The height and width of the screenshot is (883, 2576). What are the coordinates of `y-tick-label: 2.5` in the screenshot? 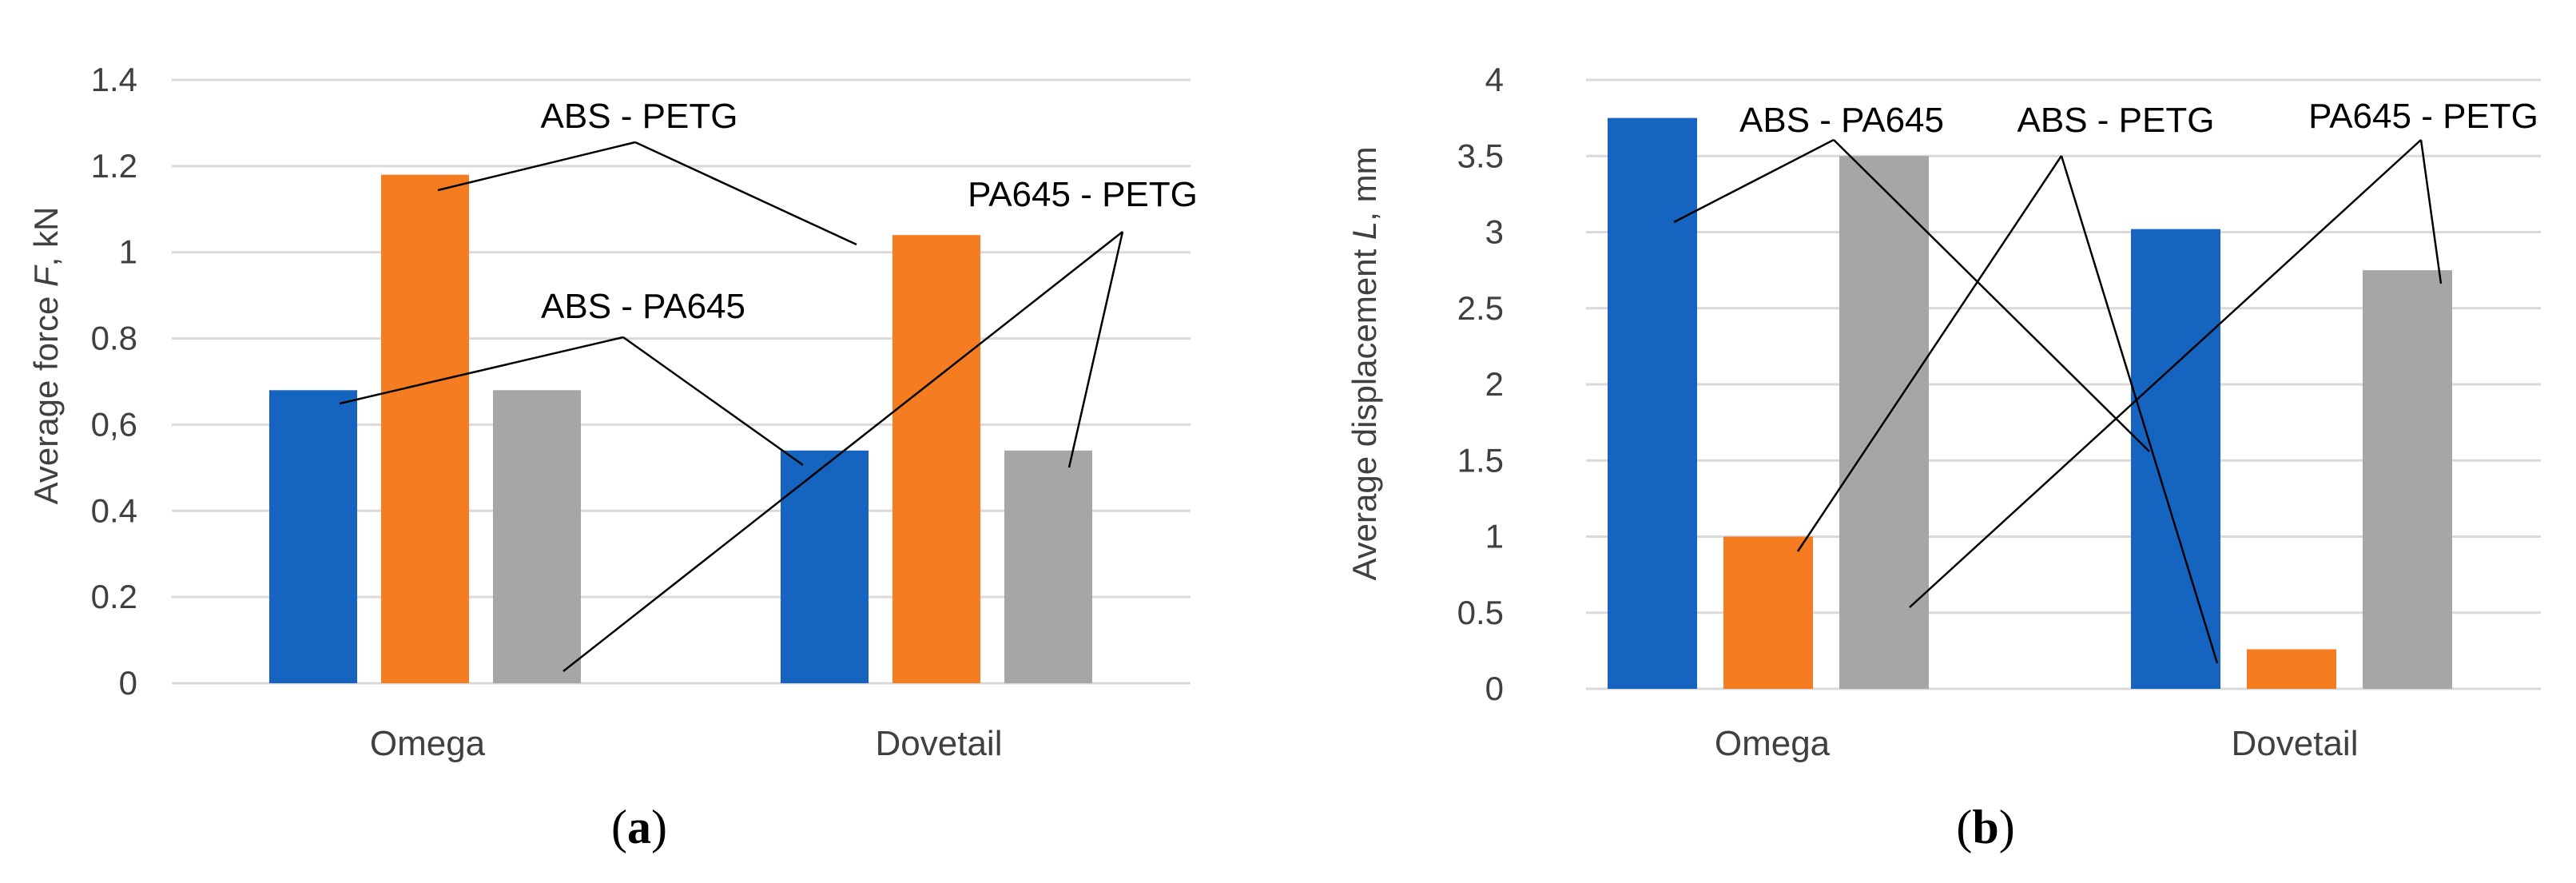 It's located at (1480, 308).